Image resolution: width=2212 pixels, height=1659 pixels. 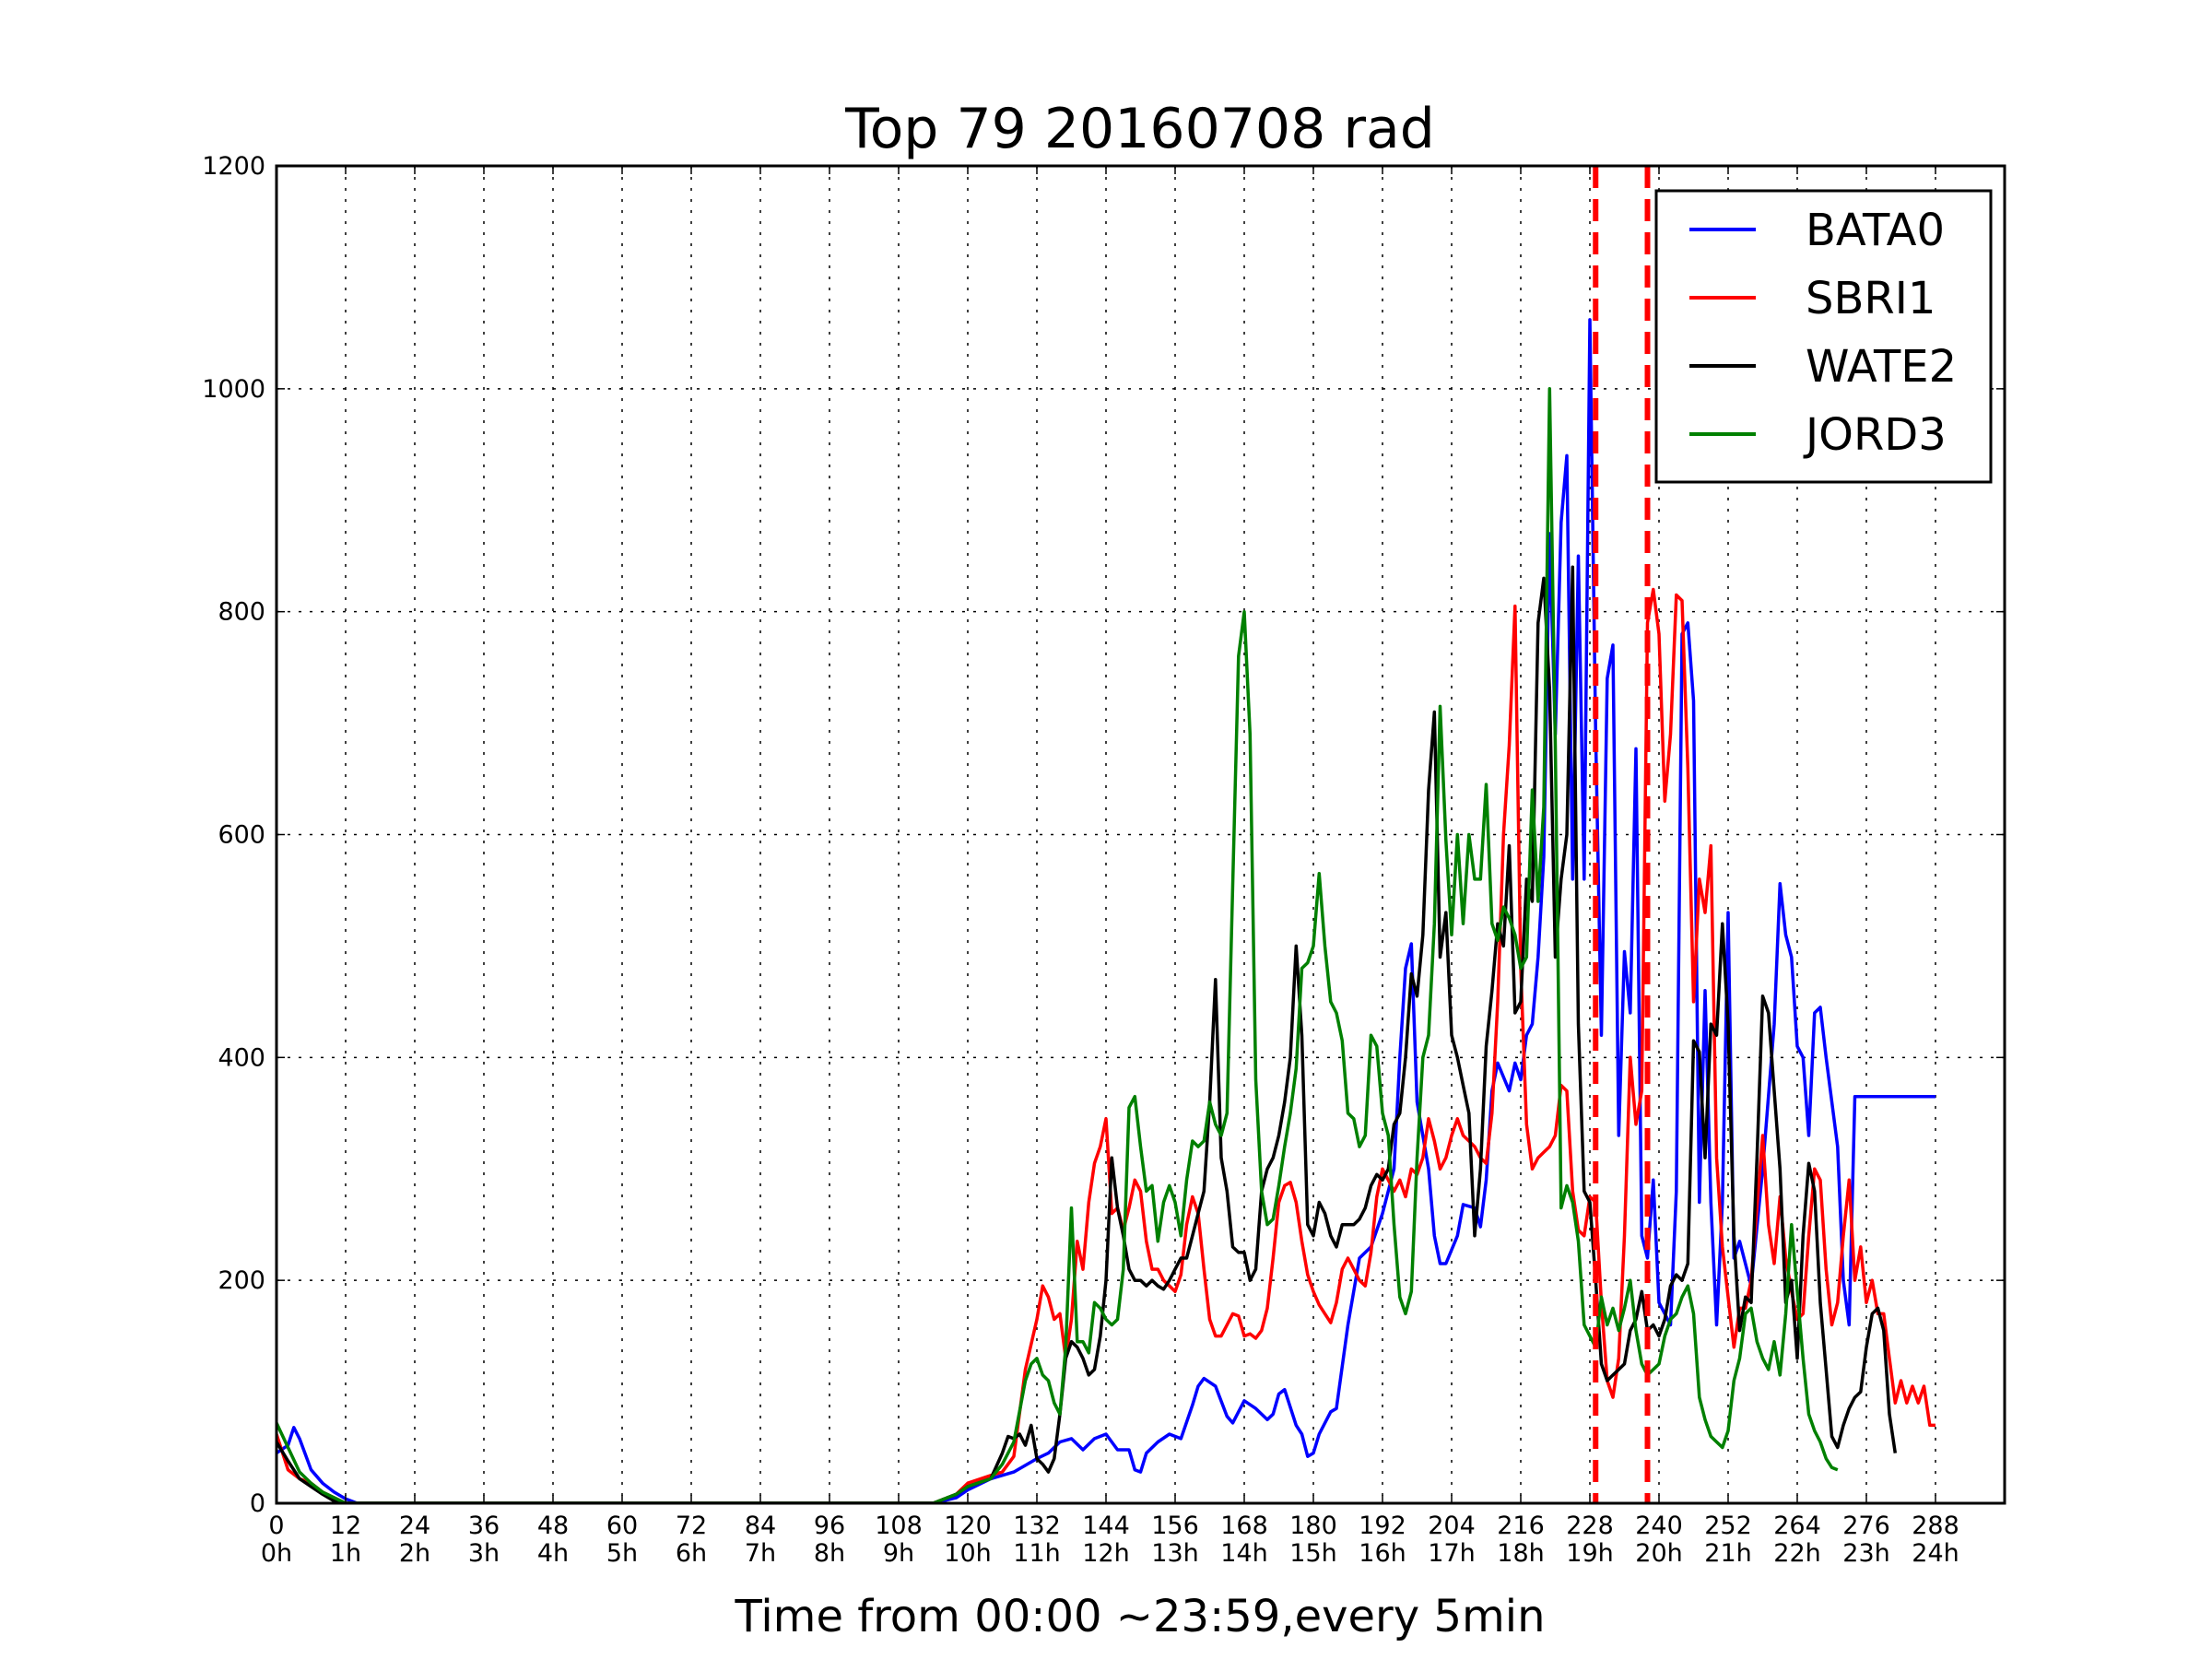 I want to click on x-tick-label: 216, so click(x=1521, y=1526).